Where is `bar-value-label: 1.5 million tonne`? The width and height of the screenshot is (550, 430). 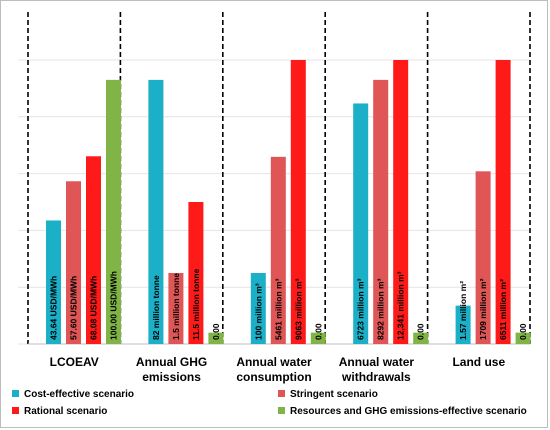
bar-value-label: 1.5 million tonne is located at coordinates (176, 306).